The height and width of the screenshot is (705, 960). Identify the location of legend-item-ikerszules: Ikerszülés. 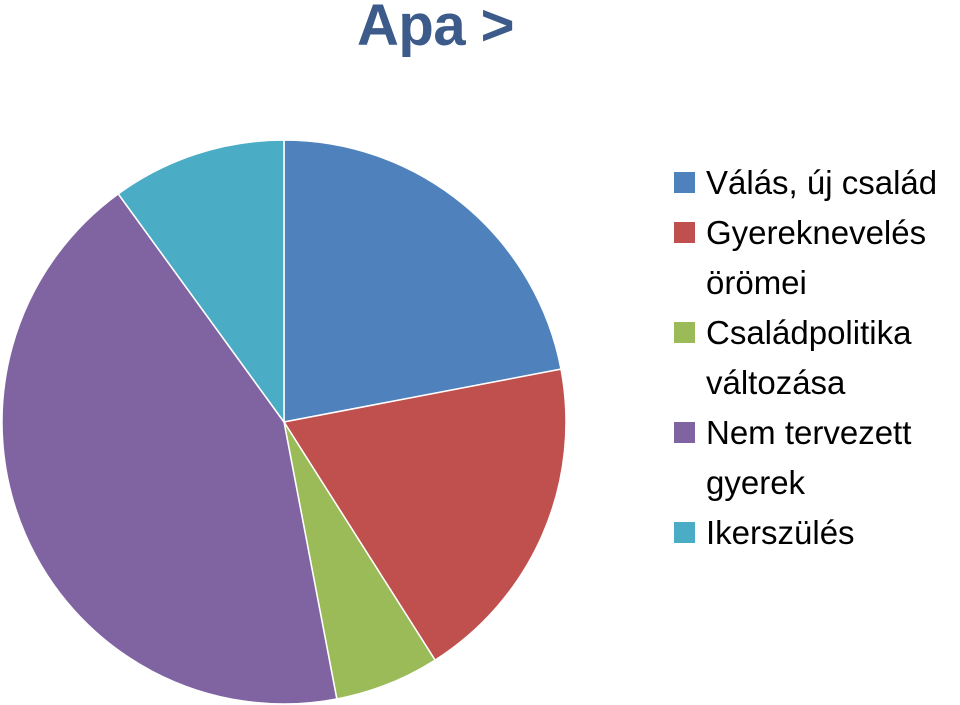
(816, 533).